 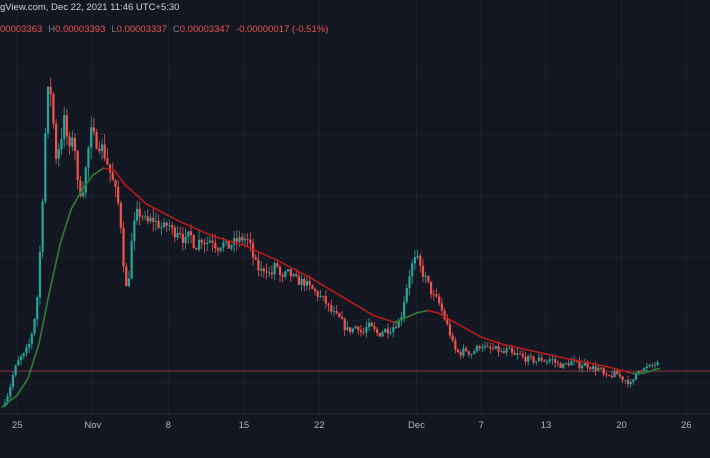 What do you see at coordinates (282, 29) in the screenshot?
I see `ohlc-change-value: -0.00000017 (-0.51%)` at bounding box center [282, 29].